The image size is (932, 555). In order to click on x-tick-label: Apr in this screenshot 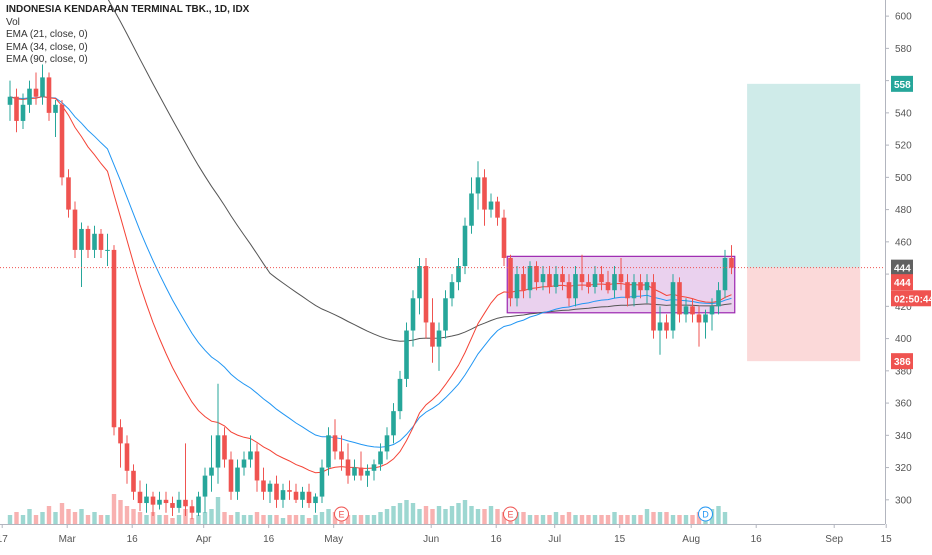, I will do `click(204, 539)`.